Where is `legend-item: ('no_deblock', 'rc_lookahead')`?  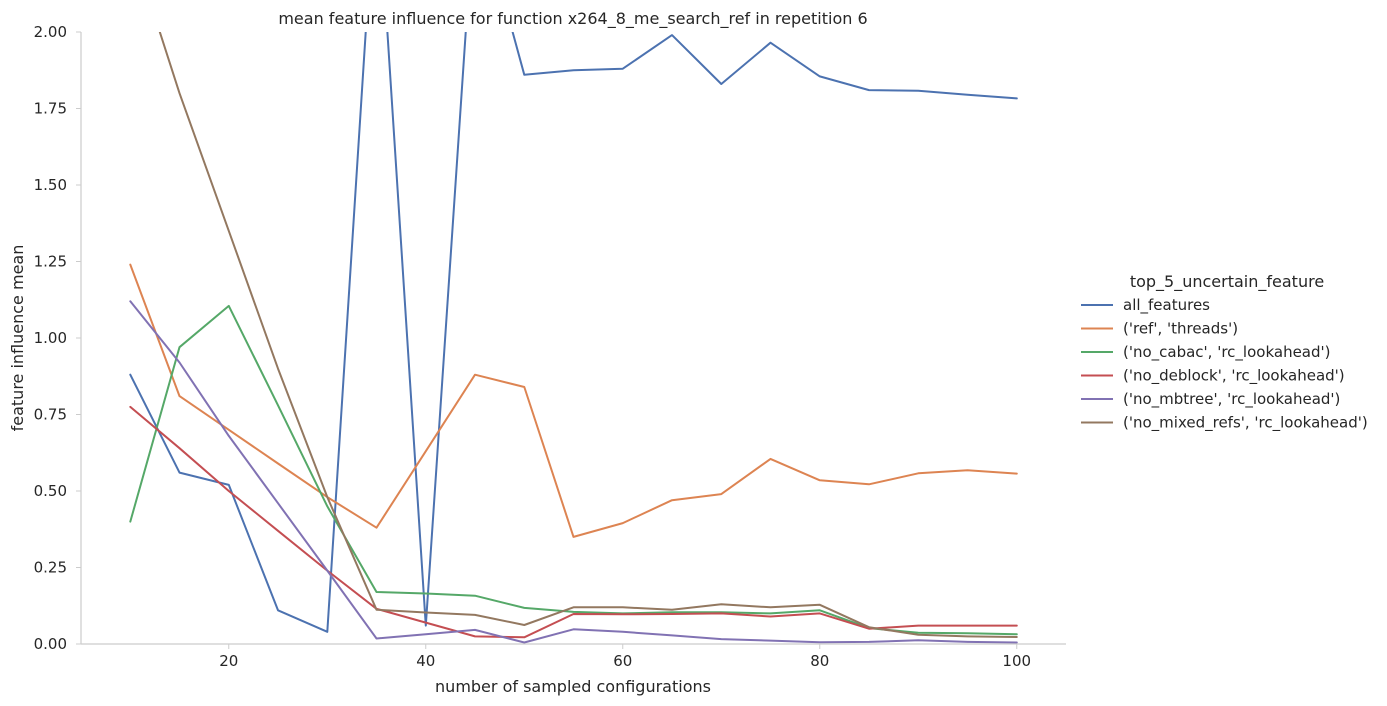
legend-item: ('no_deblock', 'rc_lookahead') is located at coordinates (1213, 376).